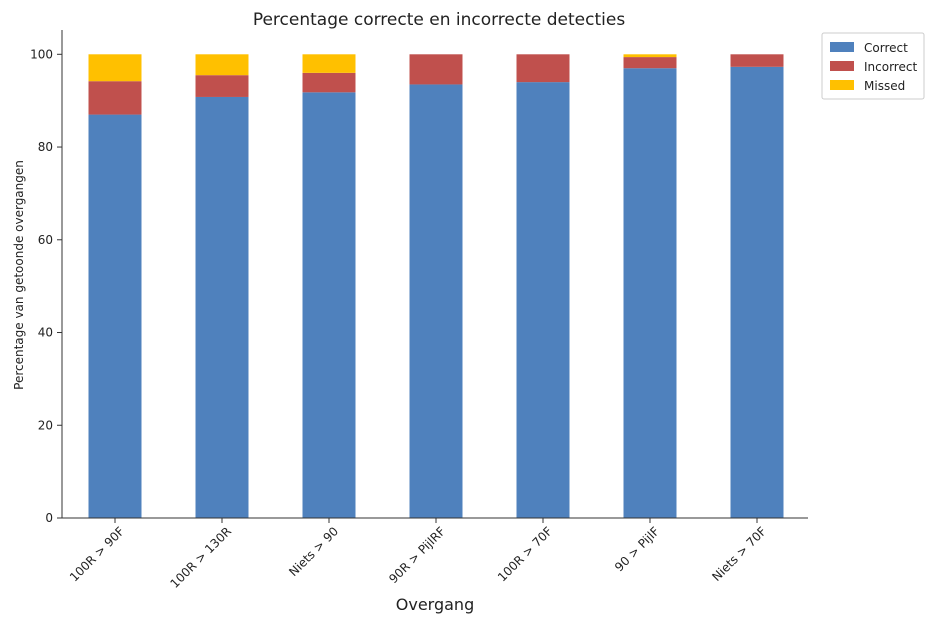 The width and height of the screenshot is (929, 621). What do you see at coordinates (313, 551) in the screenshot?
I see `x-tick-label-2: Niets > 90` at bounding box center [313, 551].